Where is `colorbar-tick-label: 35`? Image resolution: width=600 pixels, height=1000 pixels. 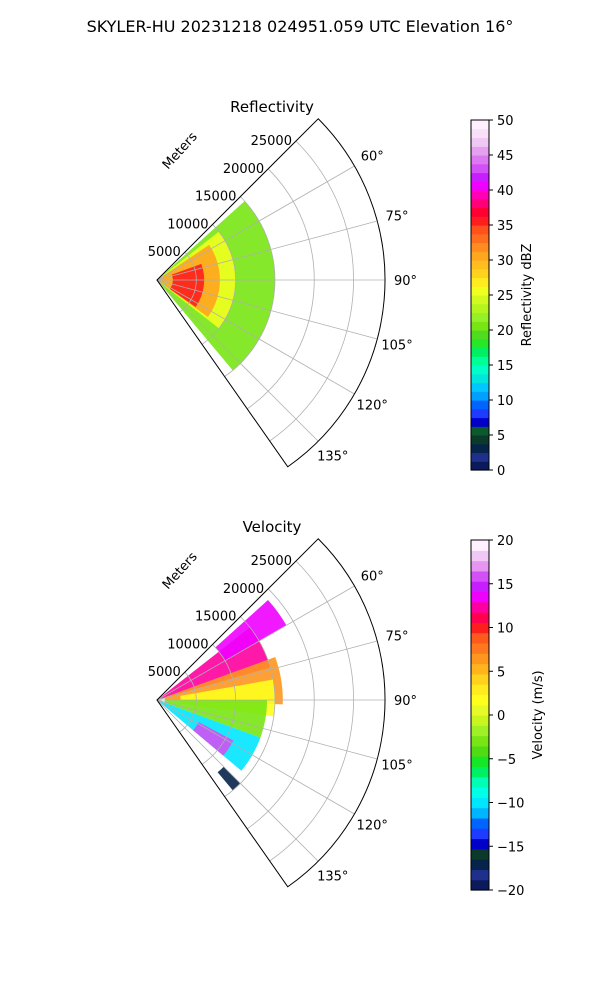
colorbar-tick-label: 35 is located at coordinates (505, 226).